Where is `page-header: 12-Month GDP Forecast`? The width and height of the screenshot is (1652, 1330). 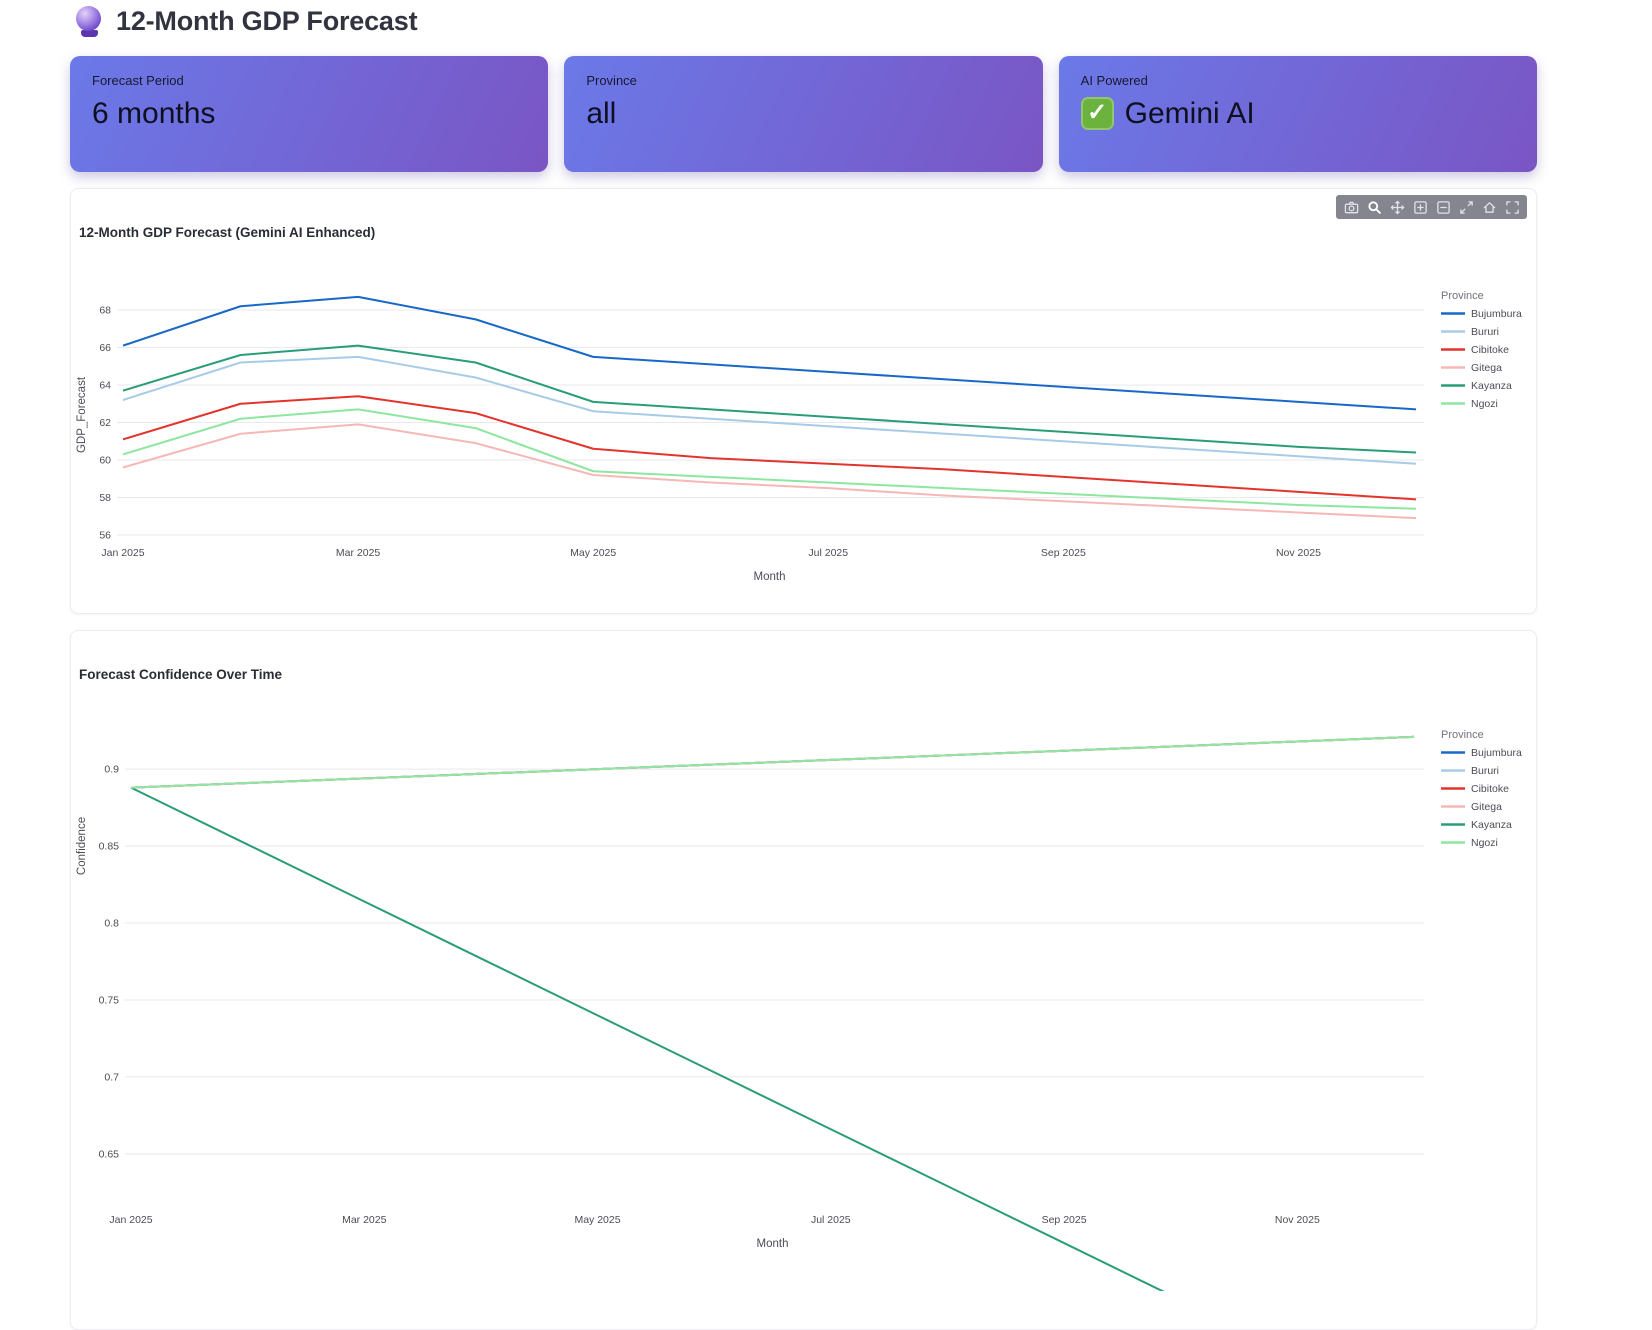
page-header: 12-Month GDP Forecast is located at coordinates (246, 21).